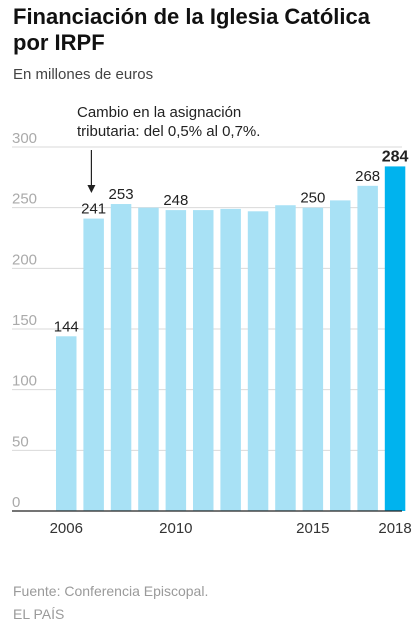  I want to click on y-tick-label: 300, so click(24, 138).